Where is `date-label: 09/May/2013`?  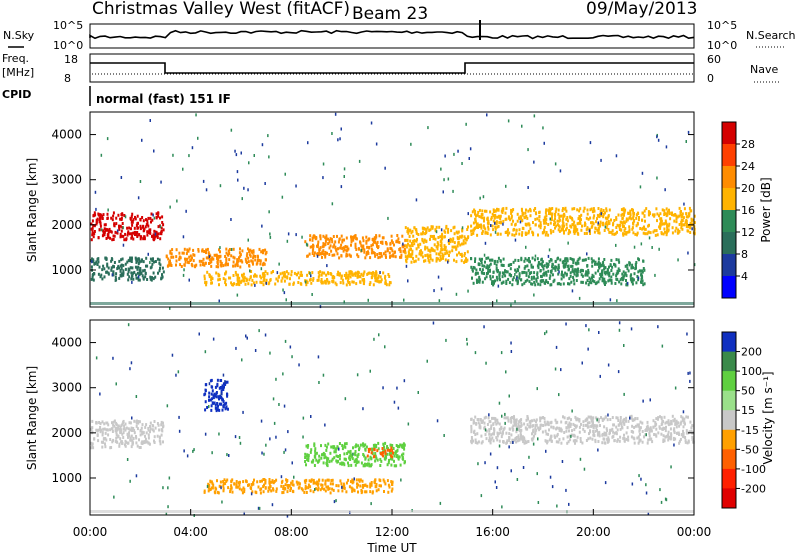 date-label: 09/May/2013 is located at coordinates (642, 9).